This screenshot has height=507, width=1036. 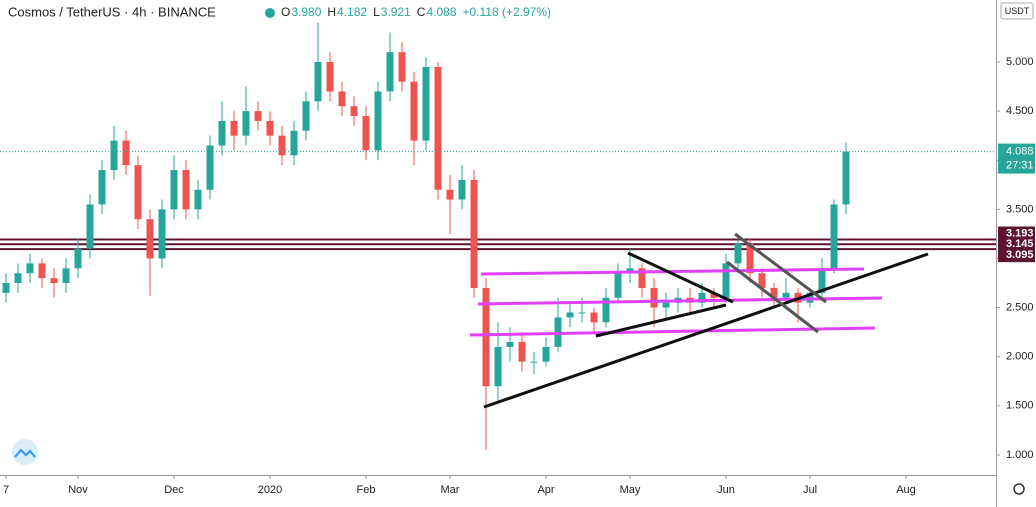 What do you see at coordinates (441, 12) in the screenshot?
I see `ohlc-value: 4.088` at bounding box center [441, 12].